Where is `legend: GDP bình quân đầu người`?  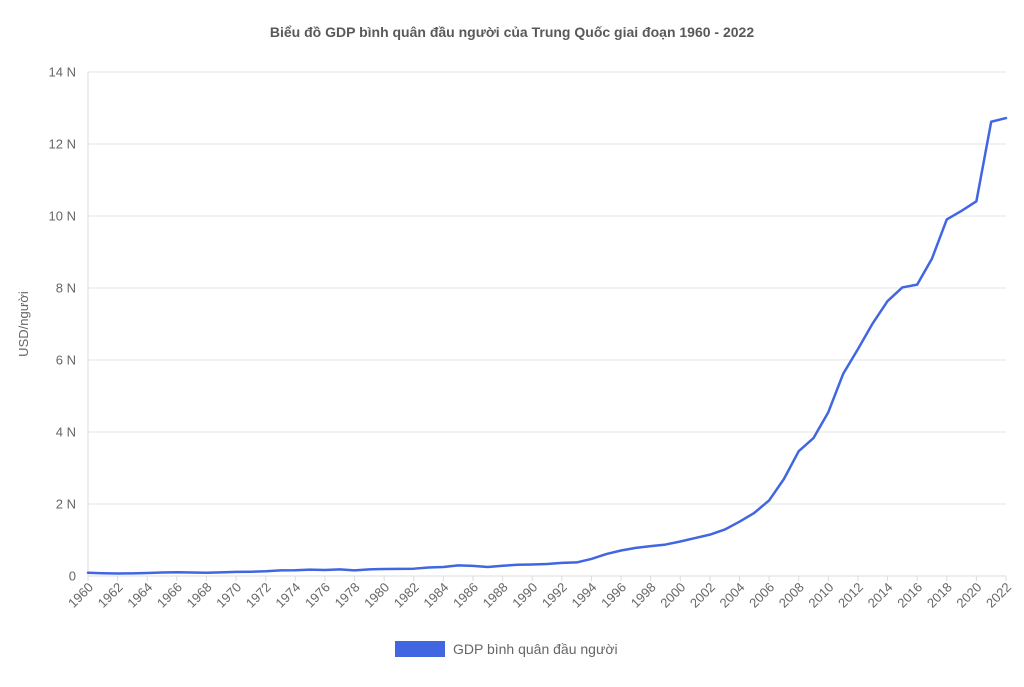 legend: GDP bình quân đầu người is located at coordinates (506, 649).